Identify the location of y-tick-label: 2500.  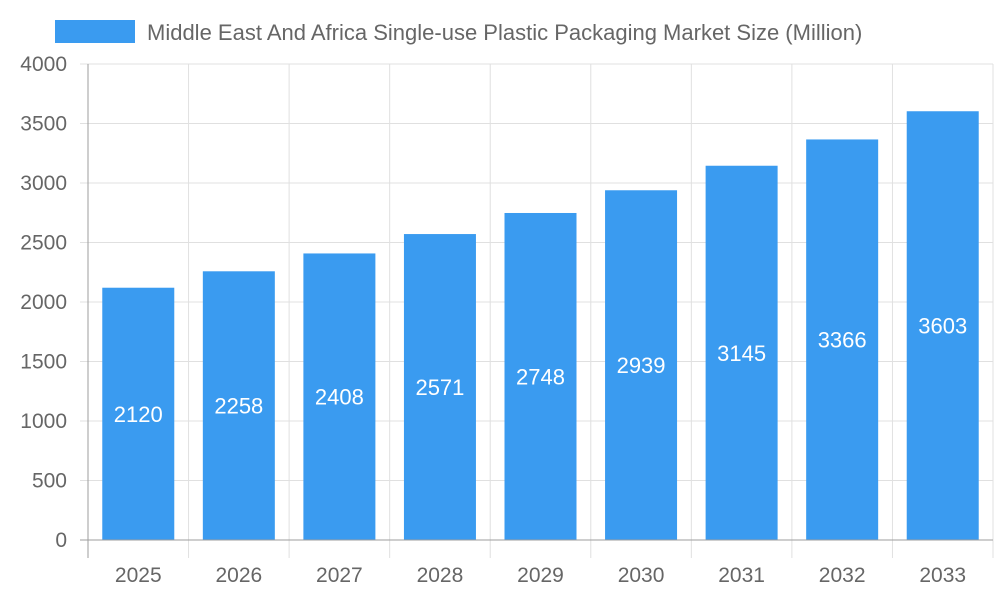
(43, 243).